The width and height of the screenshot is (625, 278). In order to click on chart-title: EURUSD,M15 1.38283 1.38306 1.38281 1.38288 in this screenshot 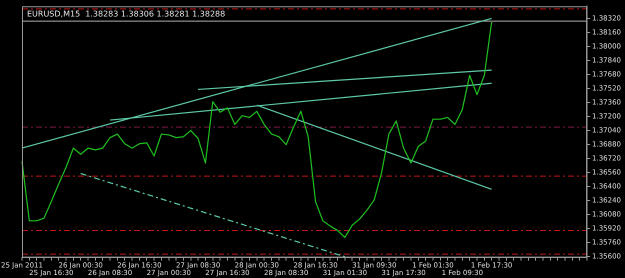, I will do `click(126, 13)`.